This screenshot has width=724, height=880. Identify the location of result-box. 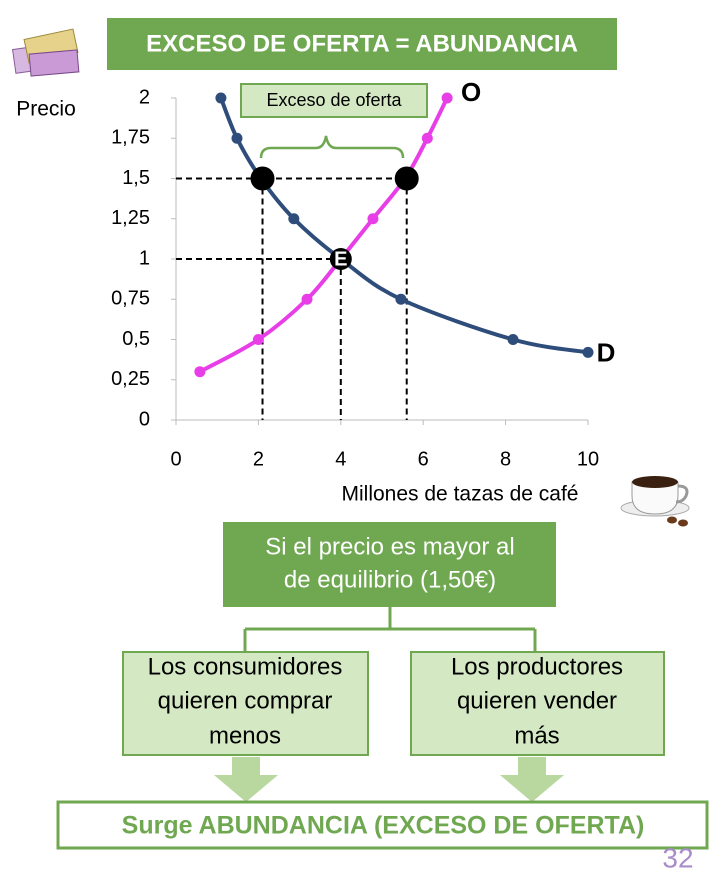
(382, 825).